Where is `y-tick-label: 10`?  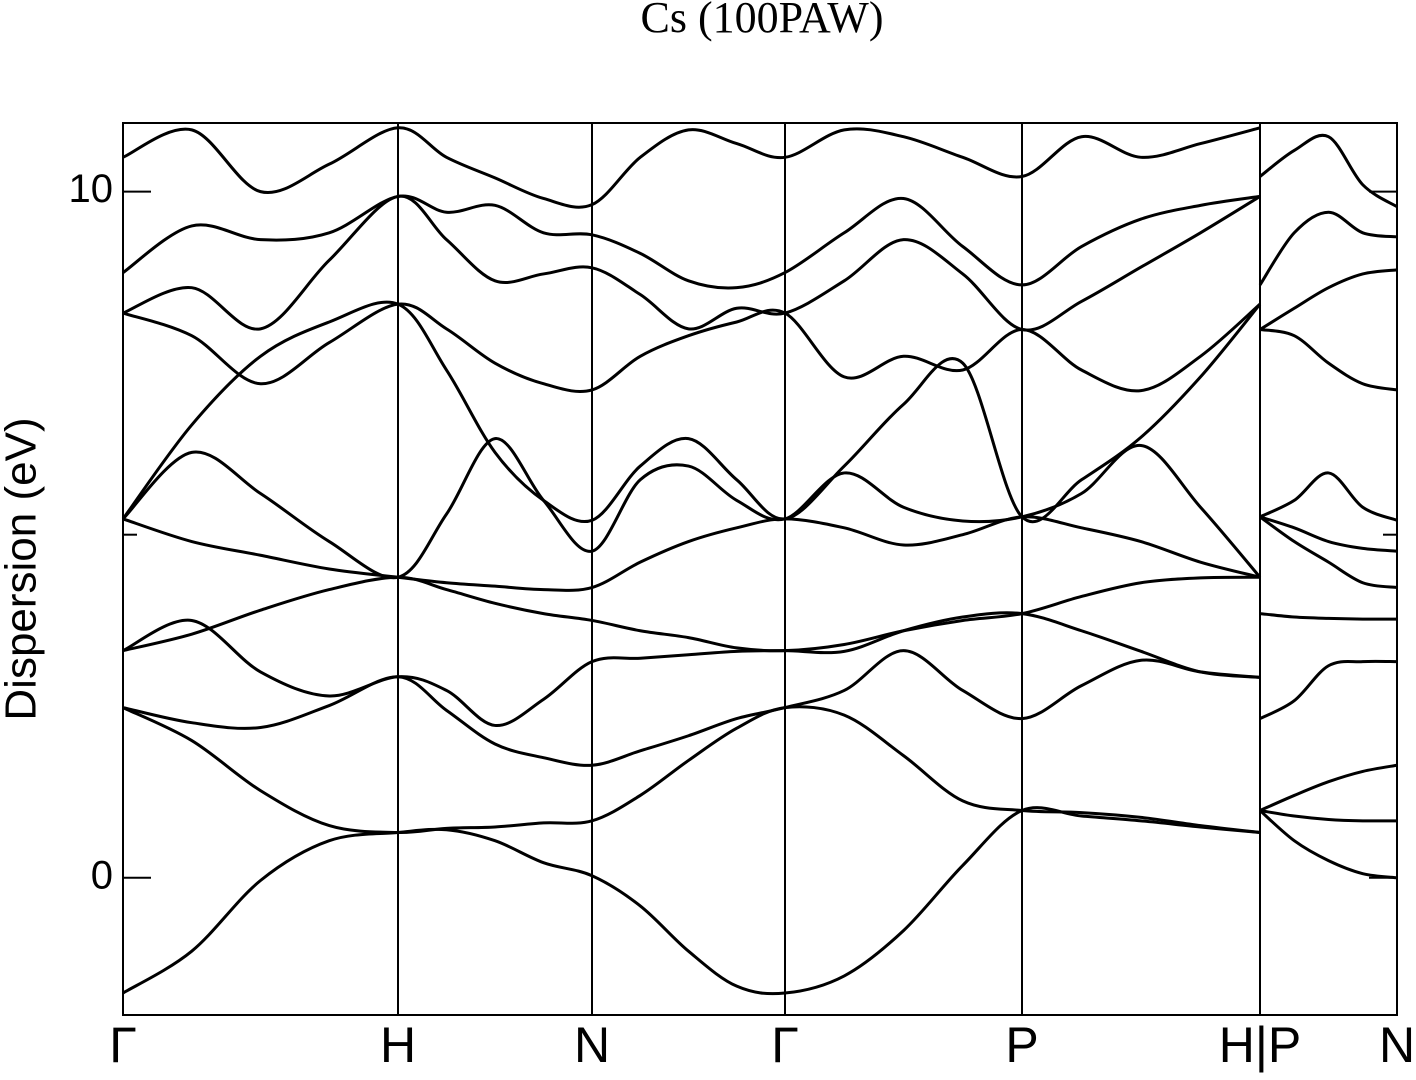 y-tick-label: 10 is located at coordinates (91, 189).